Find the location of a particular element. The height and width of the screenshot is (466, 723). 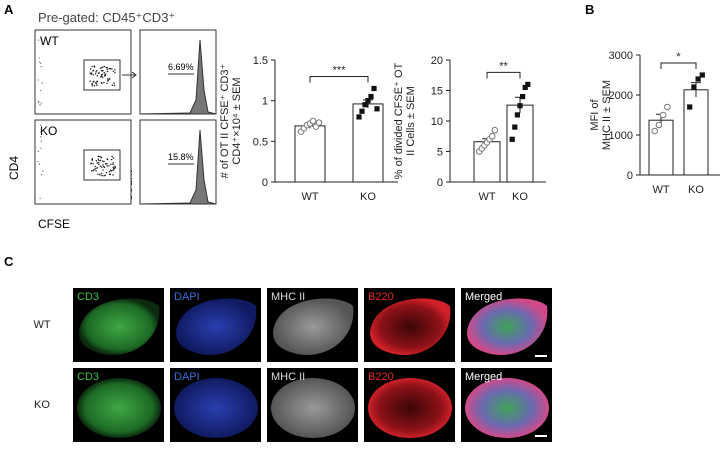

y-tick-label: 1.5 is located at coordinates (260, 61).